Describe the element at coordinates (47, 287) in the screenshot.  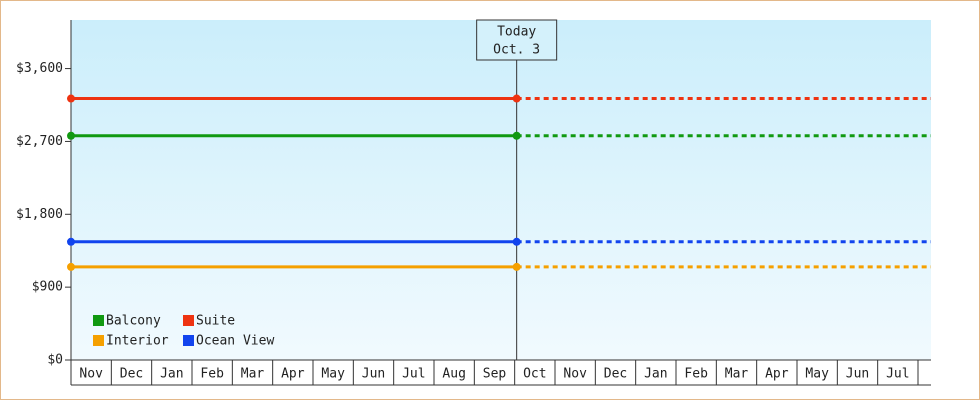
I see `y-tick-label: $900` at that location.